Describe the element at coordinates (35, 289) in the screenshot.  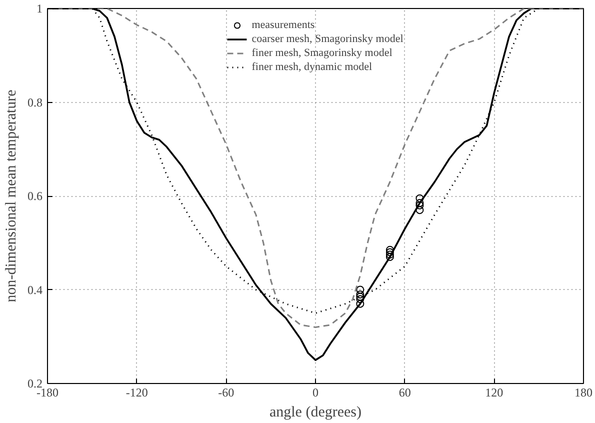
I see `y-tick-label: 0.4` at that location.